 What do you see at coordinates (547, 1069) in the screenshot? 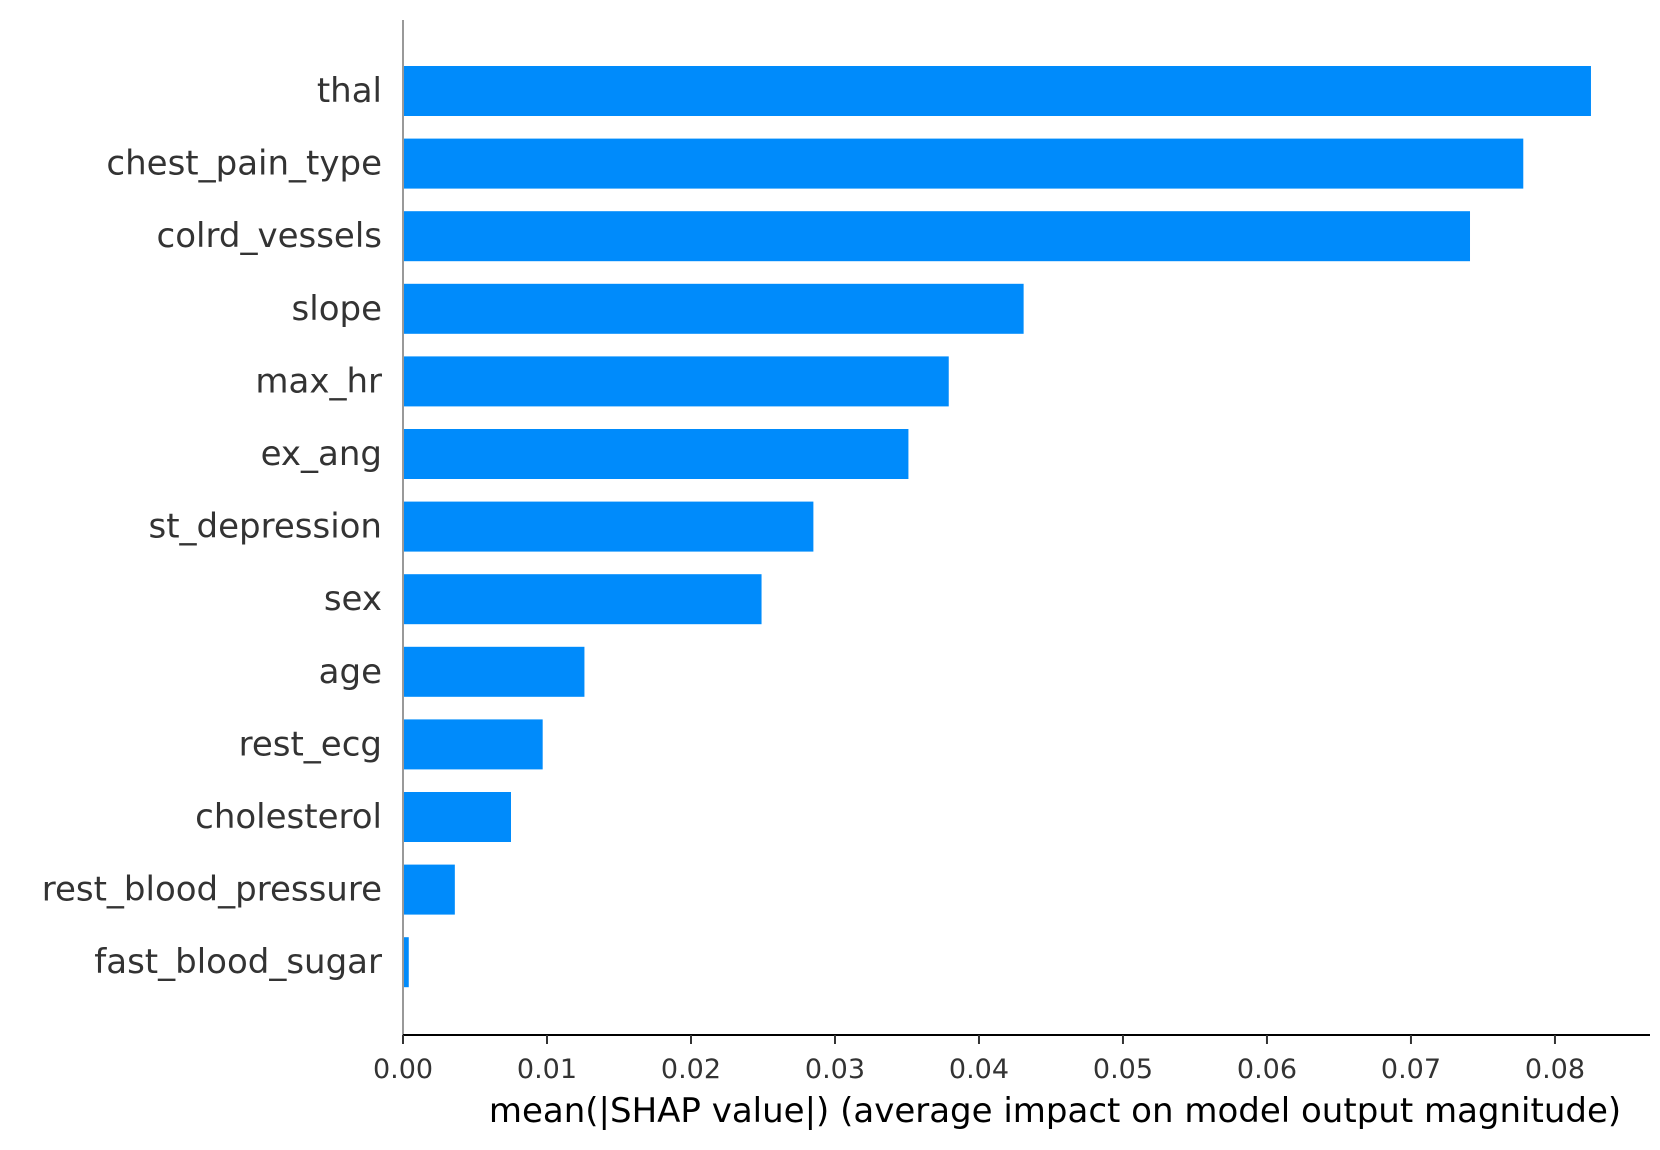
I see `x-tick-label: 0.01` at bounding box center [547, 1069].